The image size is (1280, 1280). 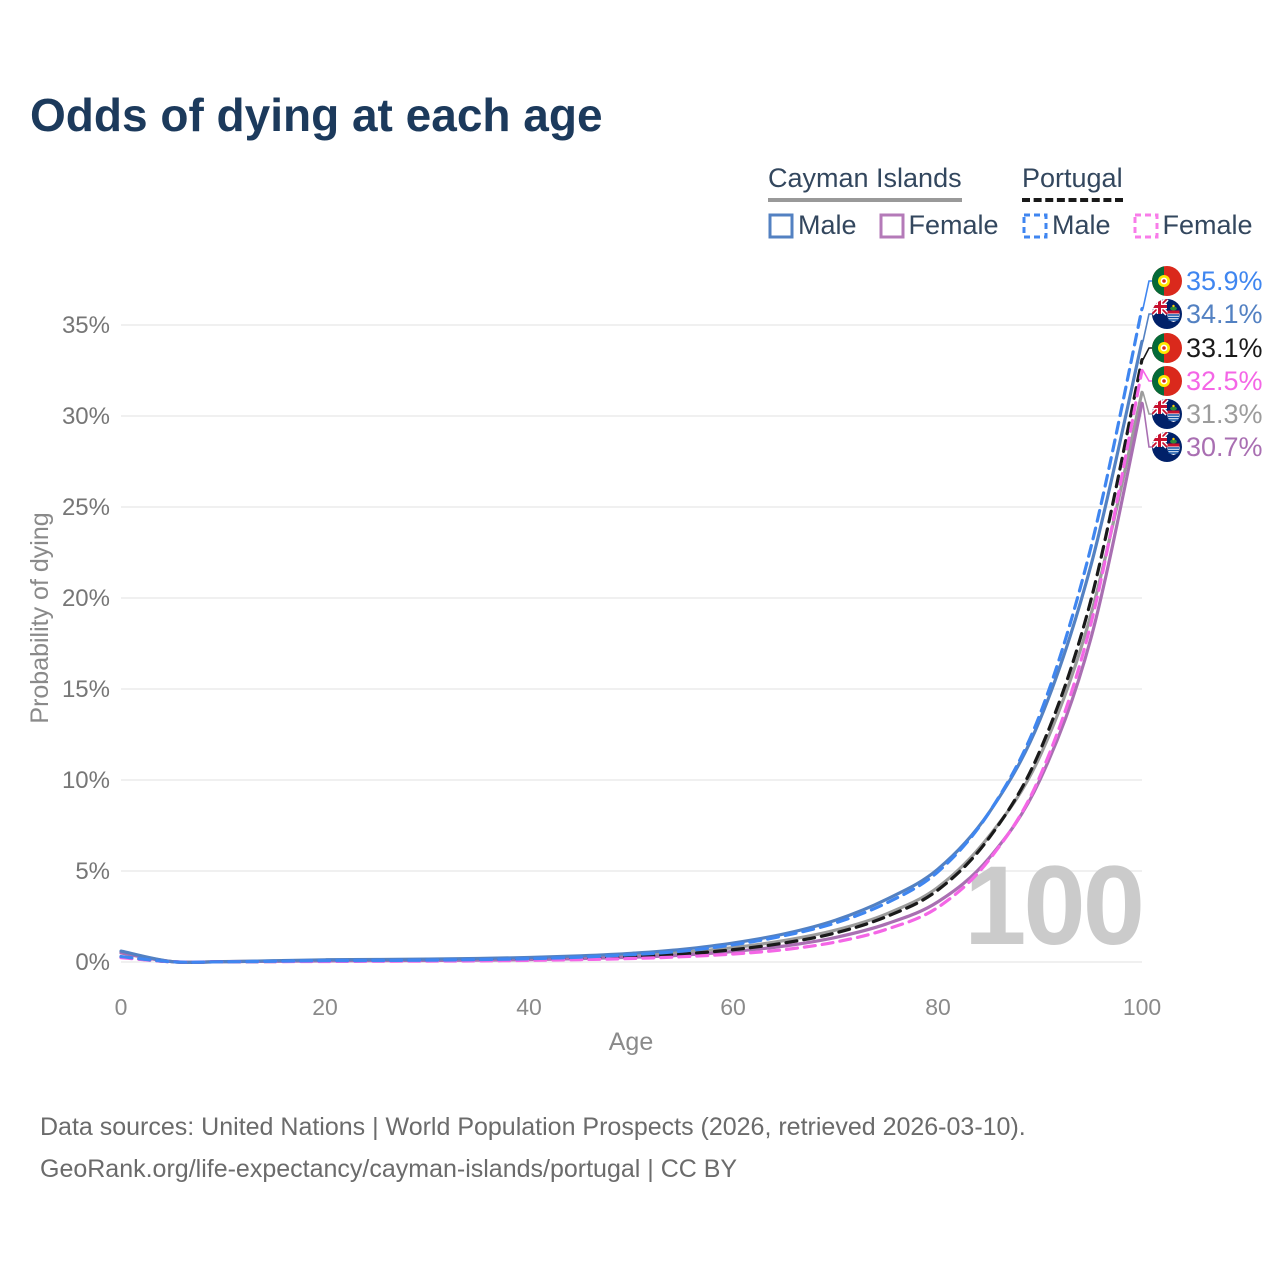 I want to click on legend-item-cayman-female: Female, so click(x=939, y=225).